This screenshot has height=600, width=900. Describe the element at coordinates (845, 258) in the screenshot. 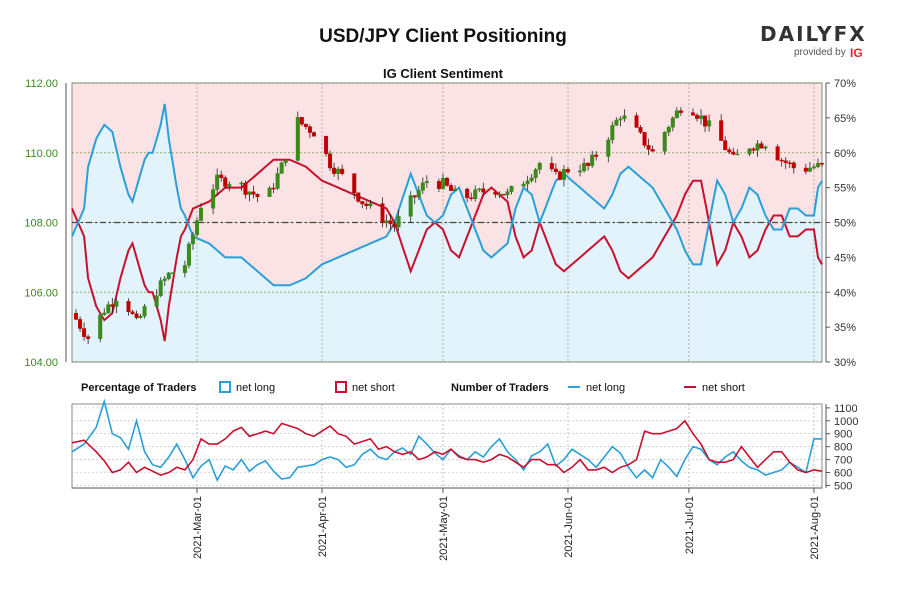

I see `percent-tick-label: 45%` at that location.